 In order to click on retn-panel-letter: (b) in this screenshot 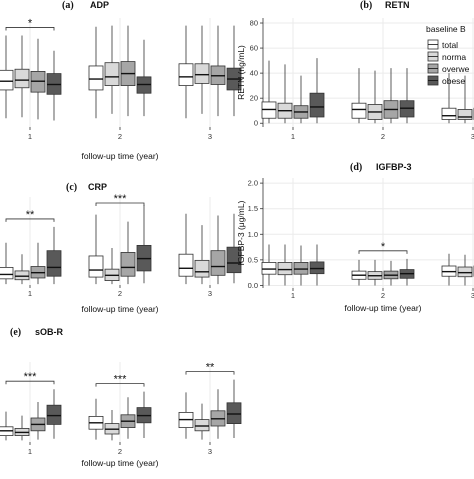, I will do `click(366, 5)`.